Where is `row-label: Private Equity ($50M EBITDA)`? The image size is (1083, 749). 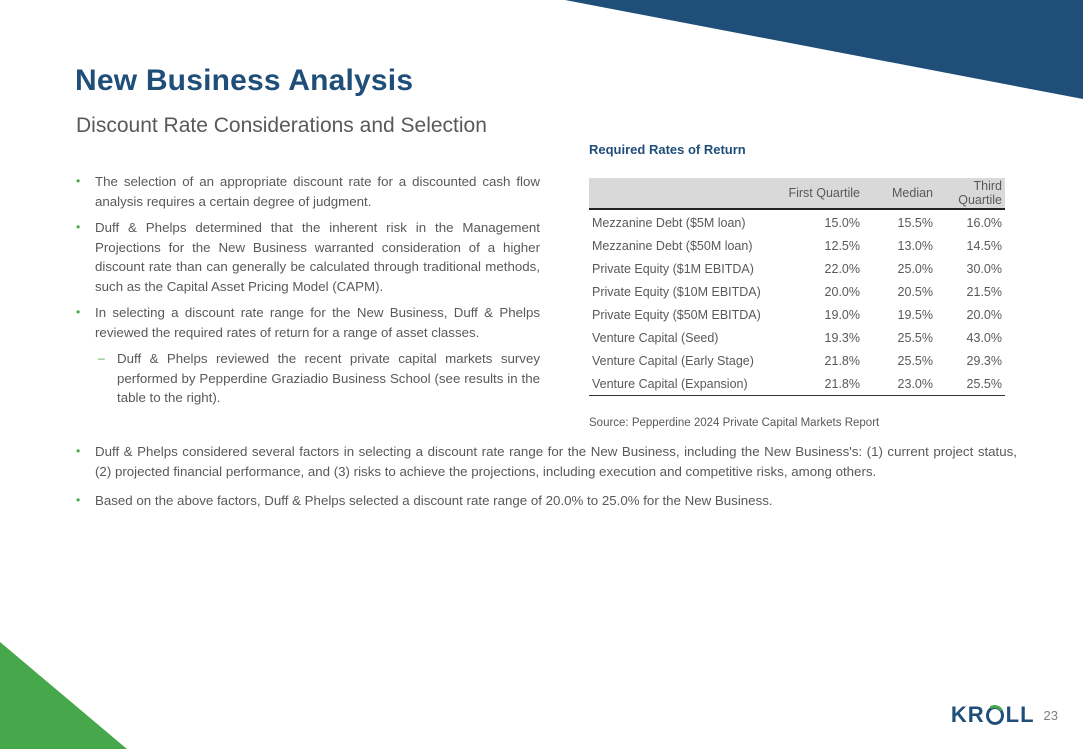 row-label: Private Equity ($50M EBITDA) is located at coordinates (676, 315).